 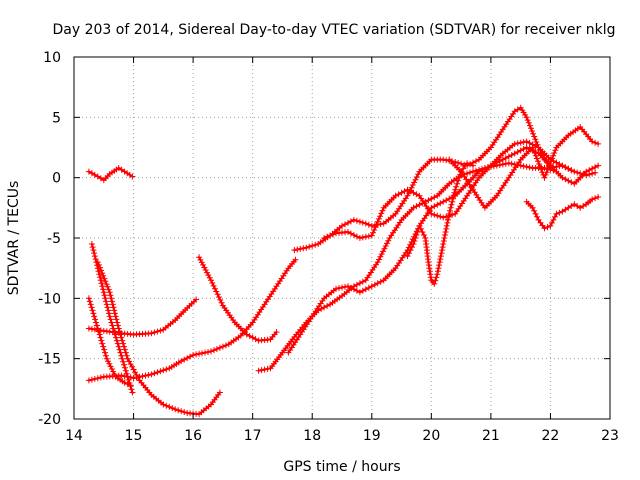 I want to click on y-tick-label: -15, so click(x=49, y=360).